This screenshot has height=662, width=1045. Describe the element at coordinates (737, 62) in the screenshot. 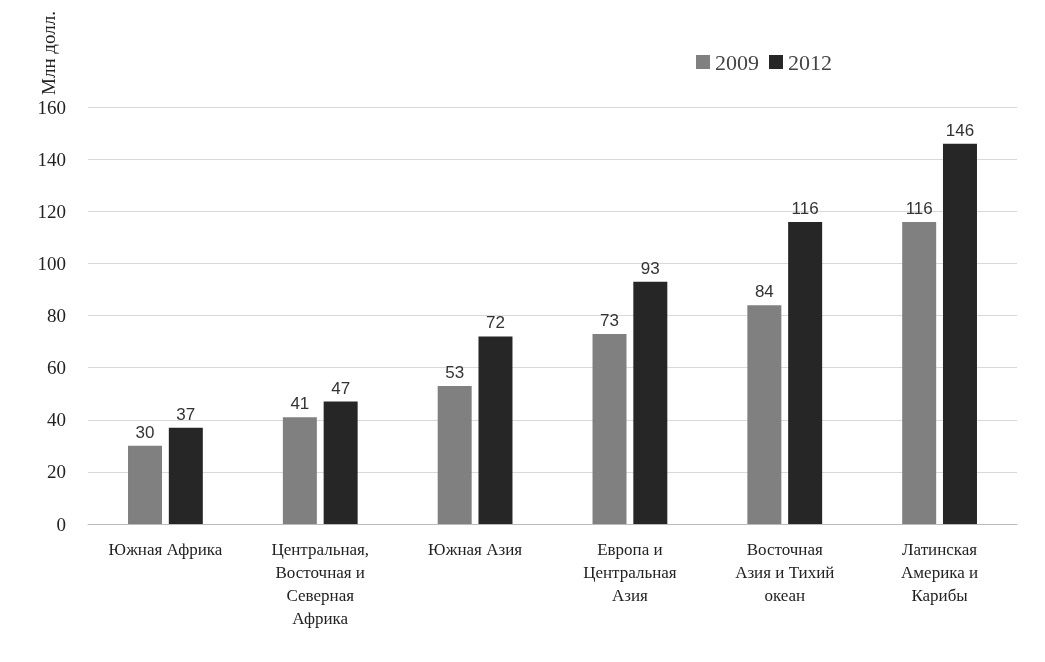

I see `legend-label: 2009` at that location.